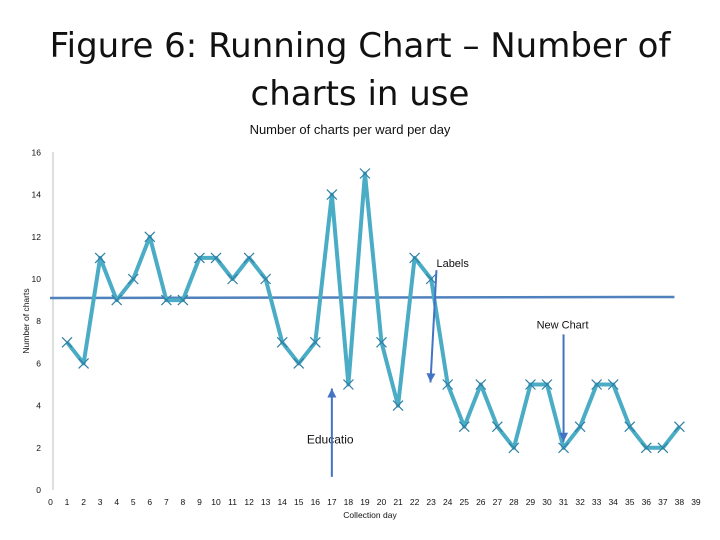 The image size is (720, 540). I want to click on x-tick-label: 36, so click(647, 502).